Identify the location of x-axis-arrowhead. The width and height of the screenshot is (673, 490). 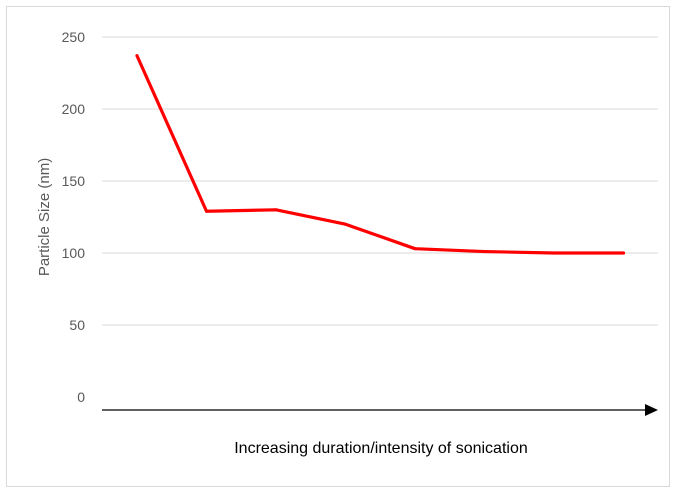
(651, 410).